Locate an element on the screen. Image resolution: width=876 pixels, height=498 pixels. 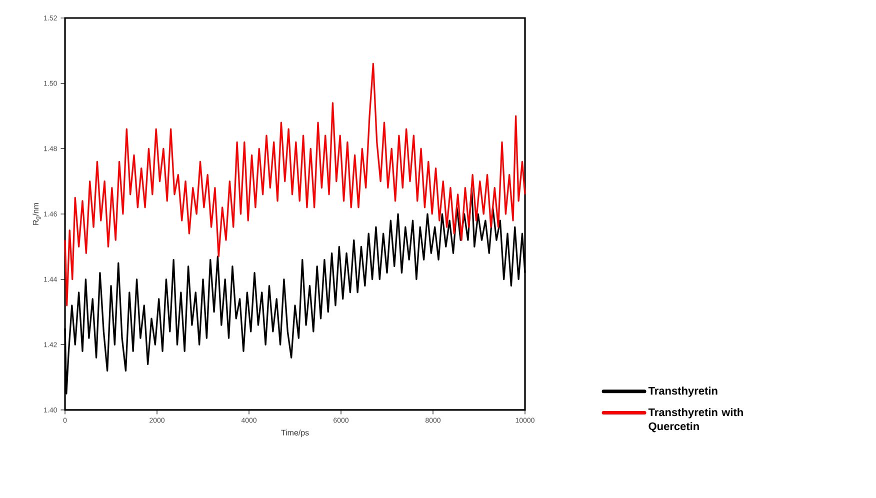
legend-label: Transthyretin is located at coordinates (683, 391).